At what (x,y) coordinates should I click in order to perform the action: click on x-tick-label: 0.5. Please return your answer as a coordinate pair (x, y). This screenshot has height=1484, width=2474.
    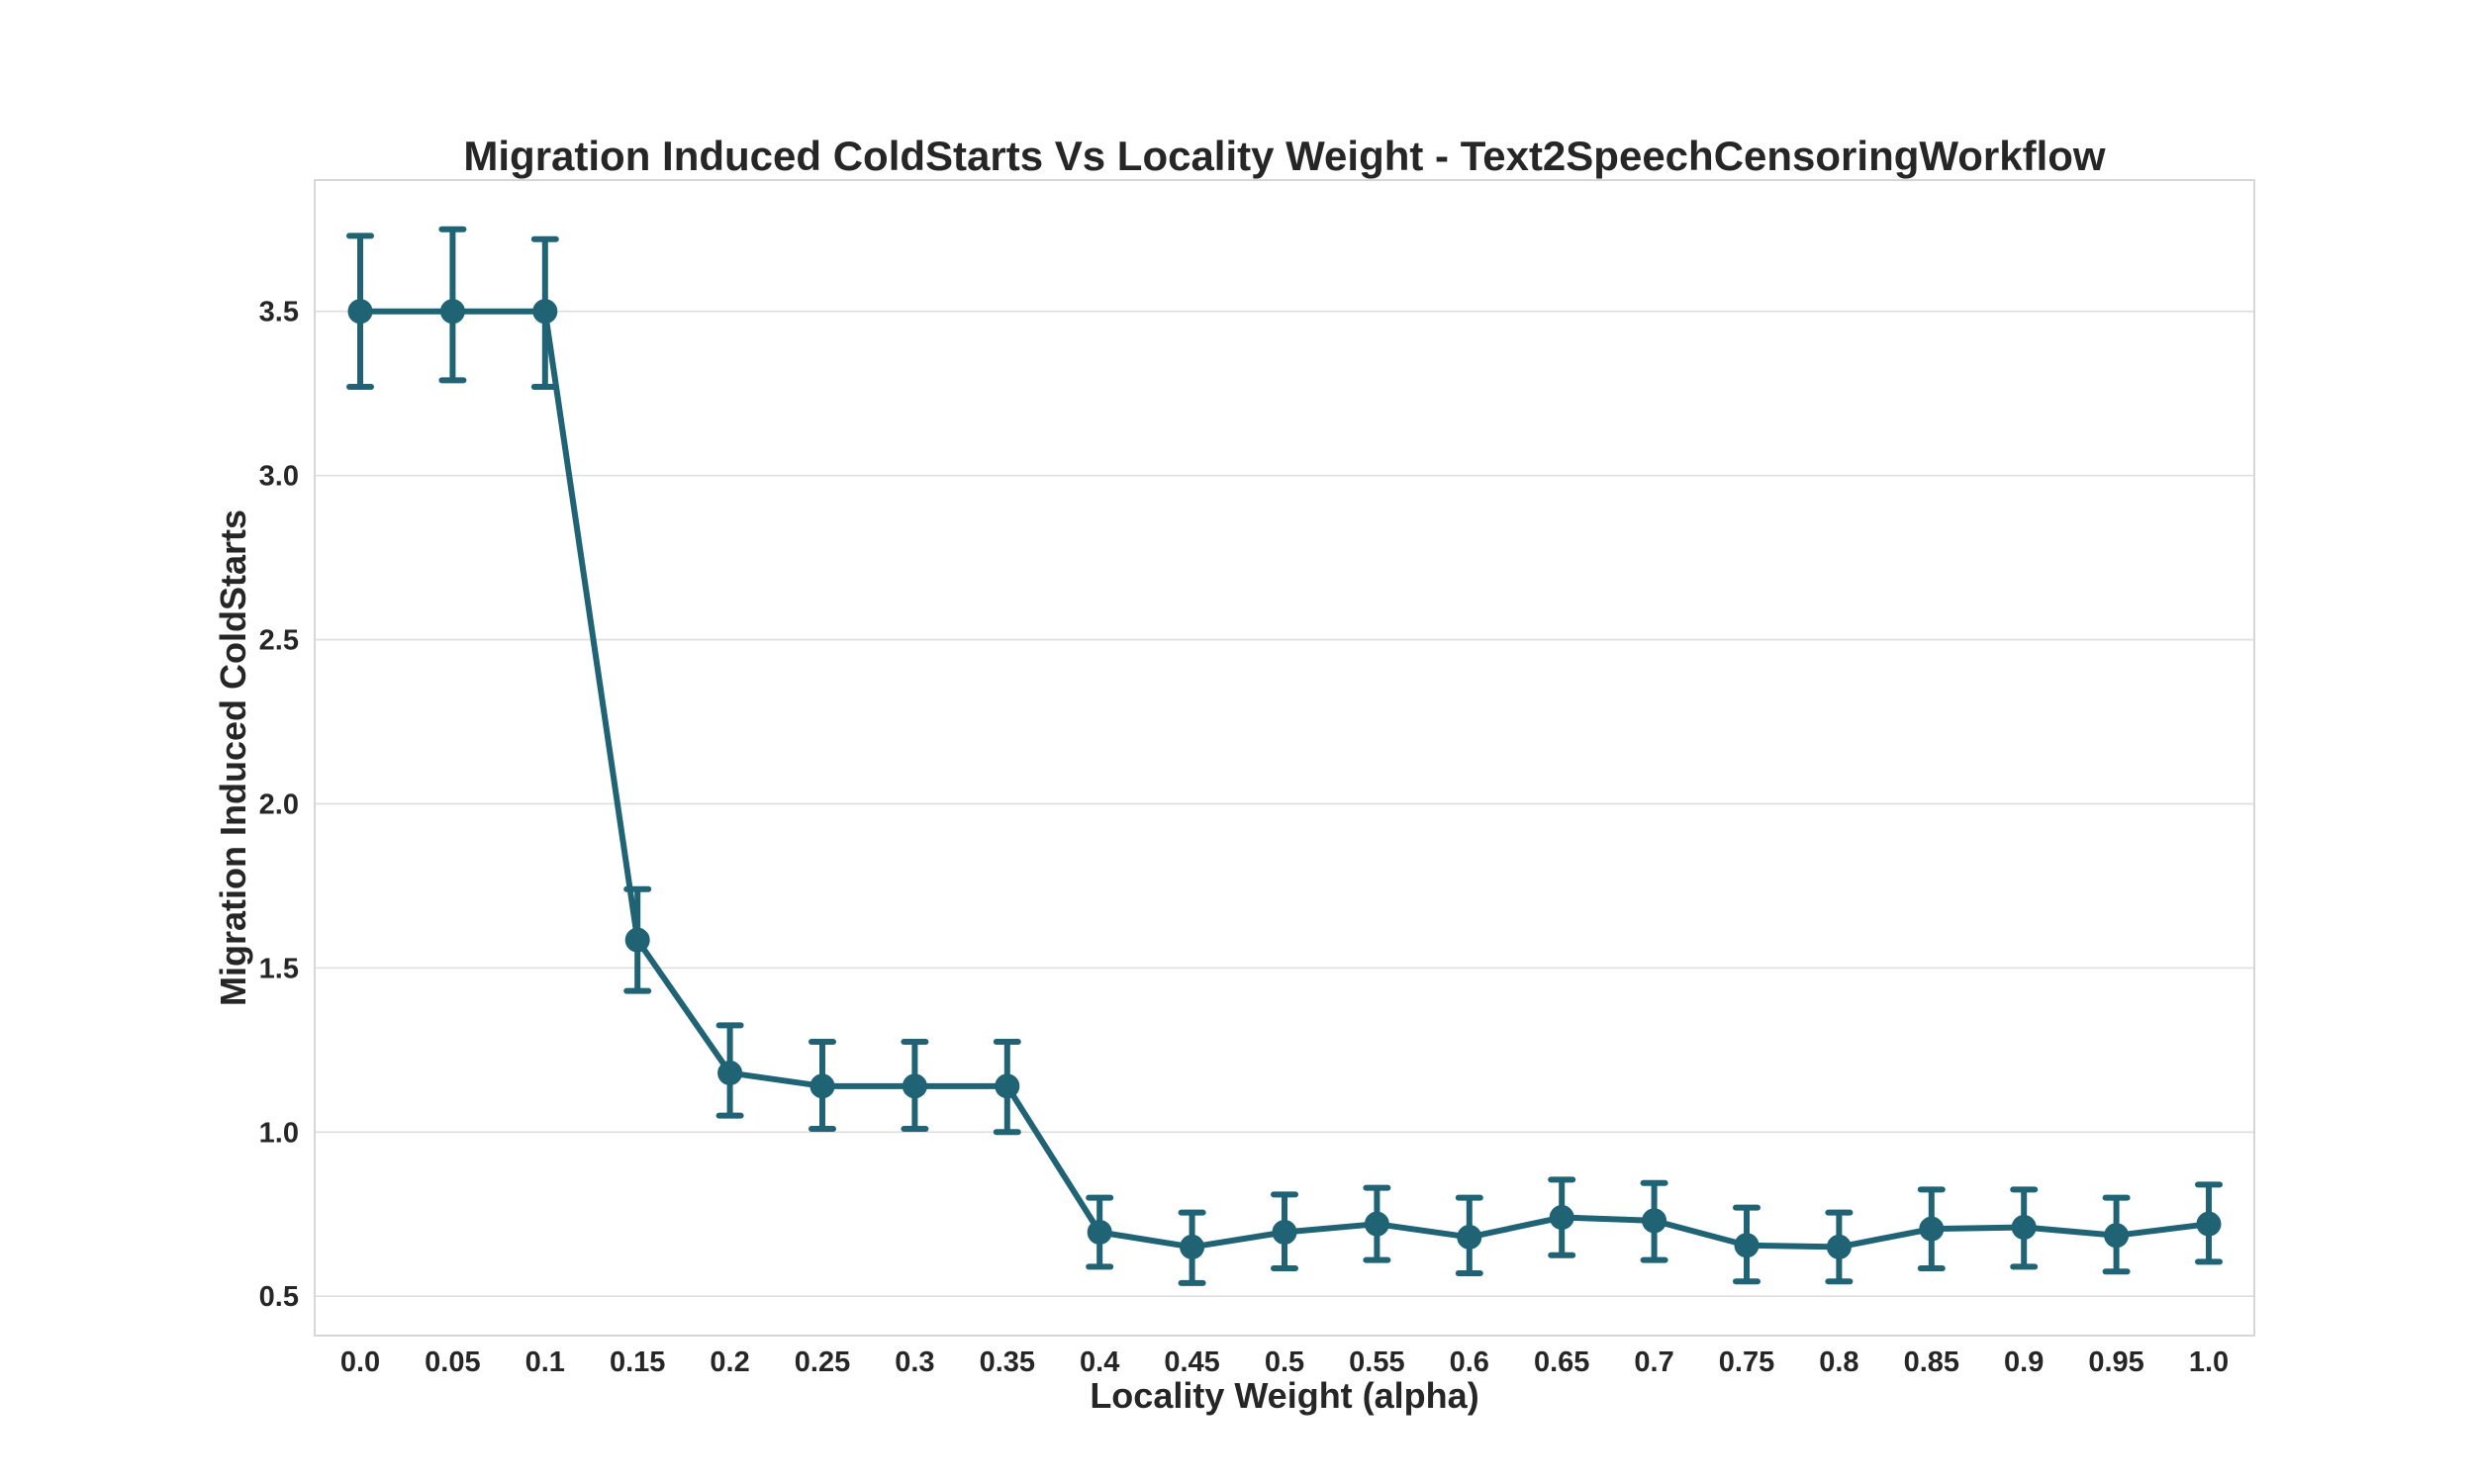
    Looking at the image, I should click on (1285, 1362).